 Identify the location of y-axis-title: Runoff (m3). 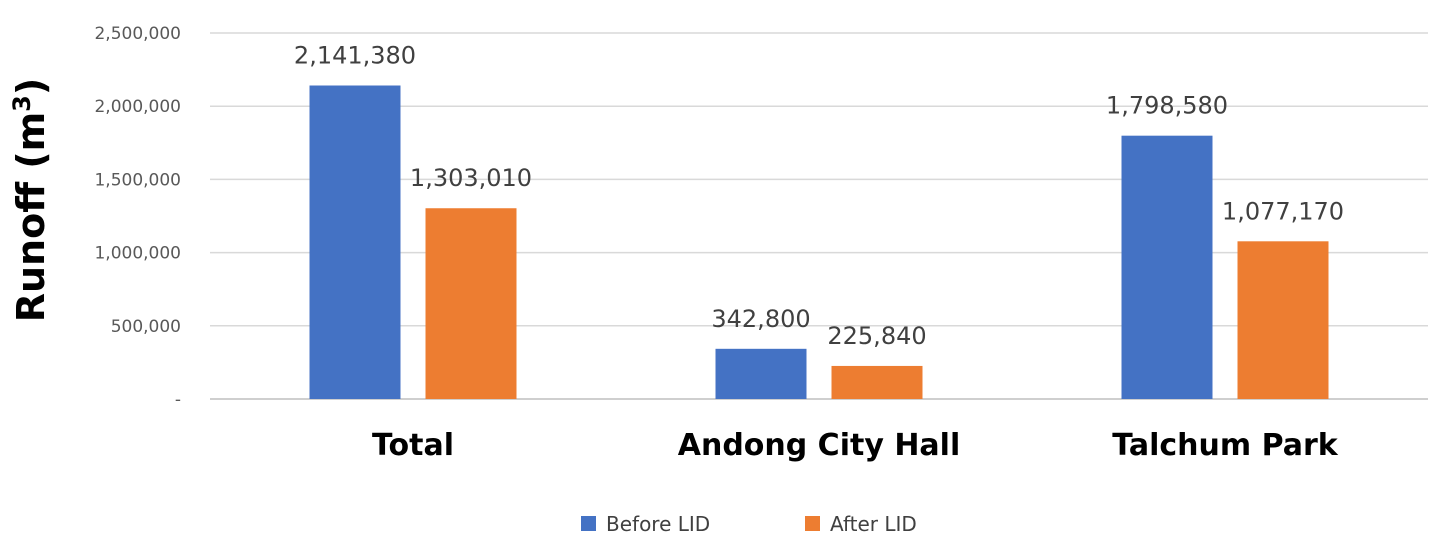
(30, 200).